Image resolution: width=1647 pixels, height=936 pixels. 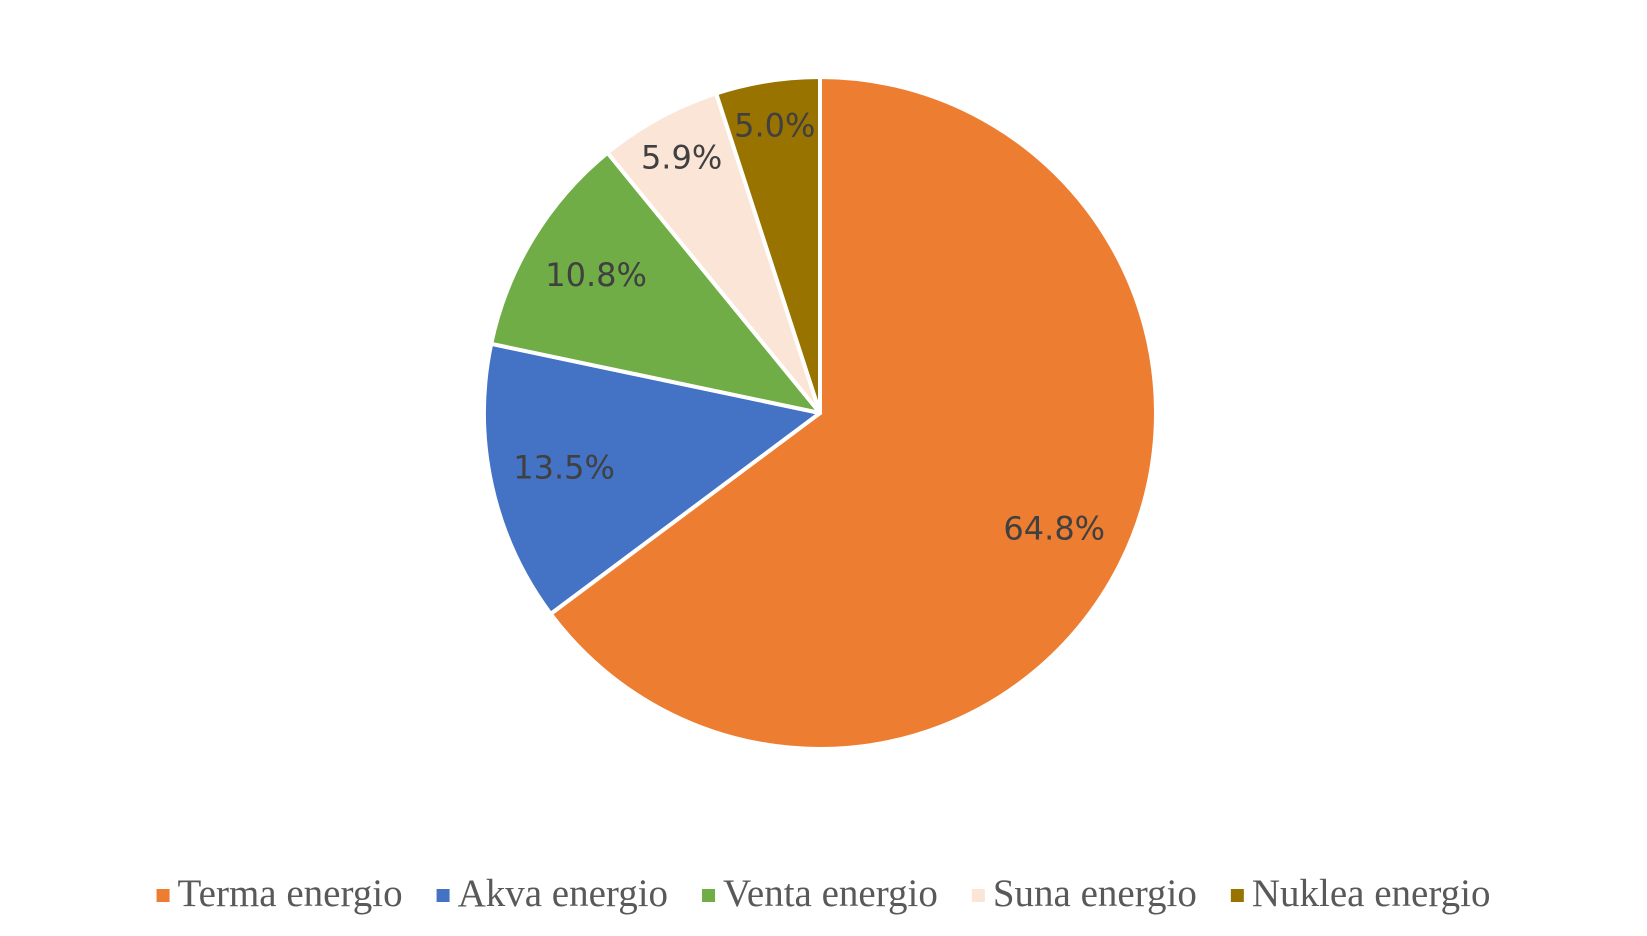 What do you see at coordinates (563, 893) in the screenshot?
I see `legend-label: Akva energio` at bounding box center [563, 893].